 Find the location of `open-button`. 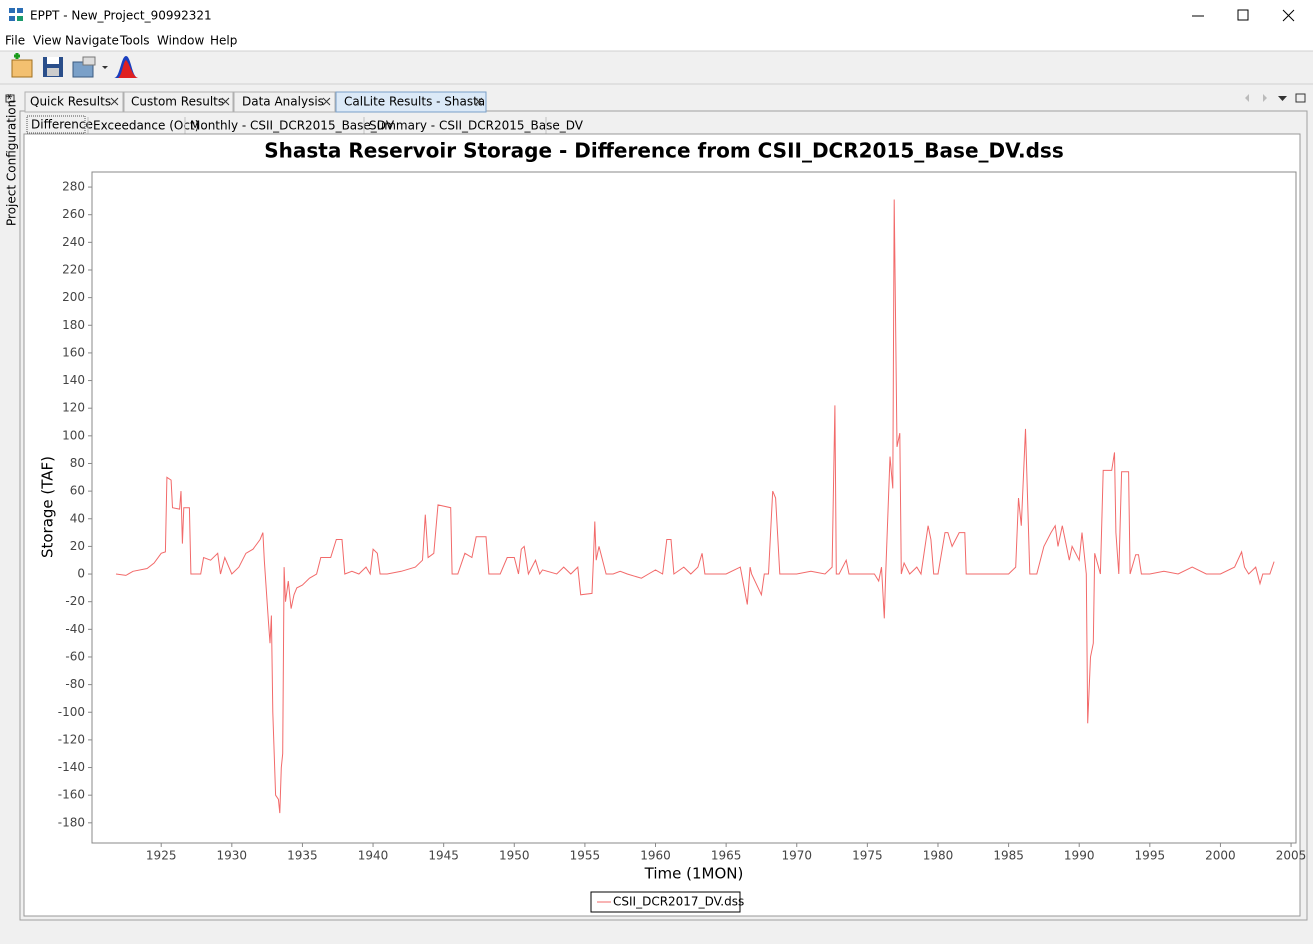

open-button is located at coordinates (90, 67).